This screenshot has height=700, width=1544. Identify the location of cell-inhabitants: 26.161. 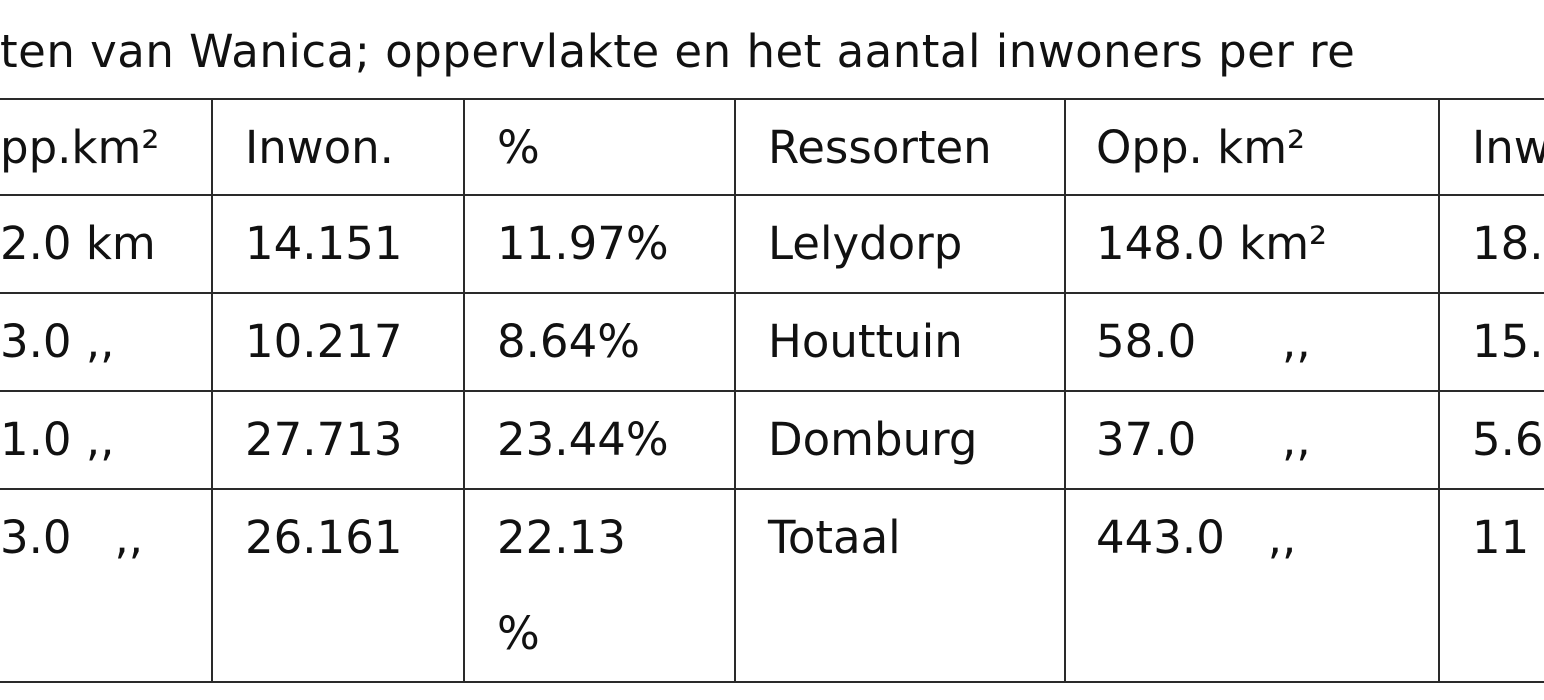
(324, 537).